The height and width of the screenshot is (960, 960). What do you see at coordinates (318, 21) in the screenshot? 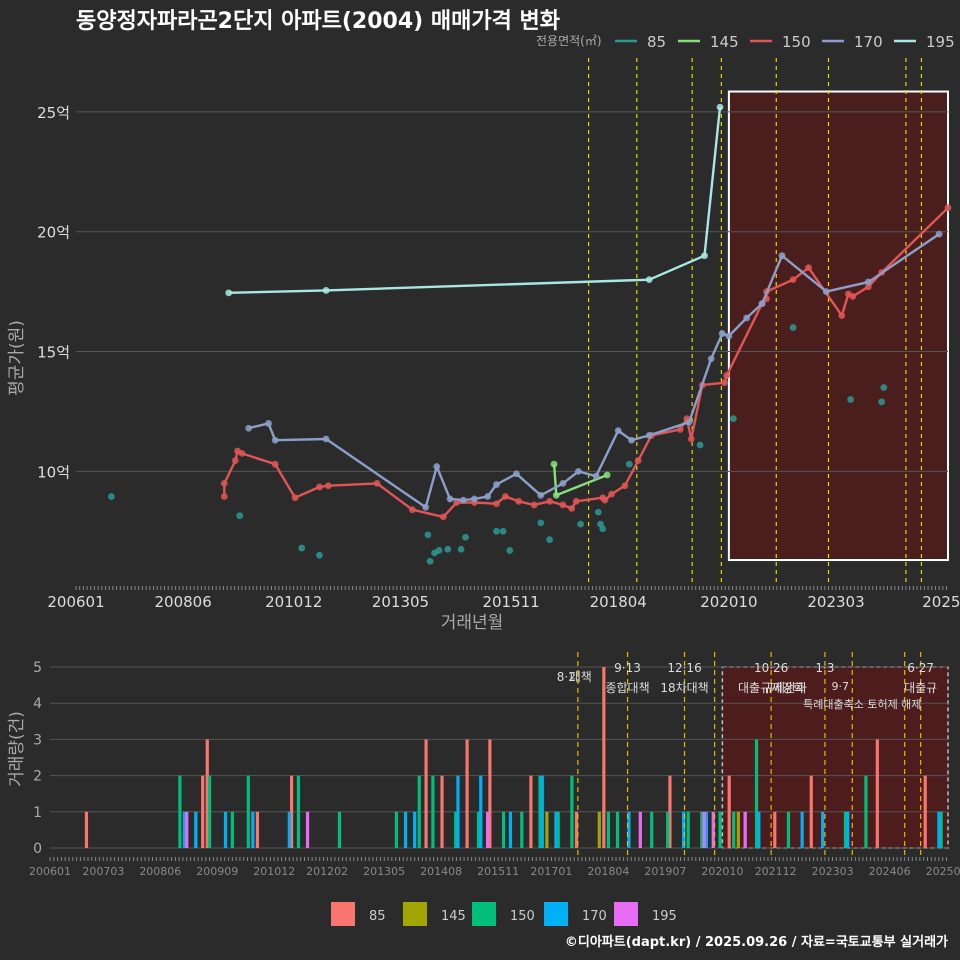
I see `chart-title: 동양정자파라곤2단지 아파트(2004) 매매가격 변화` at bounding box center [318, 21].